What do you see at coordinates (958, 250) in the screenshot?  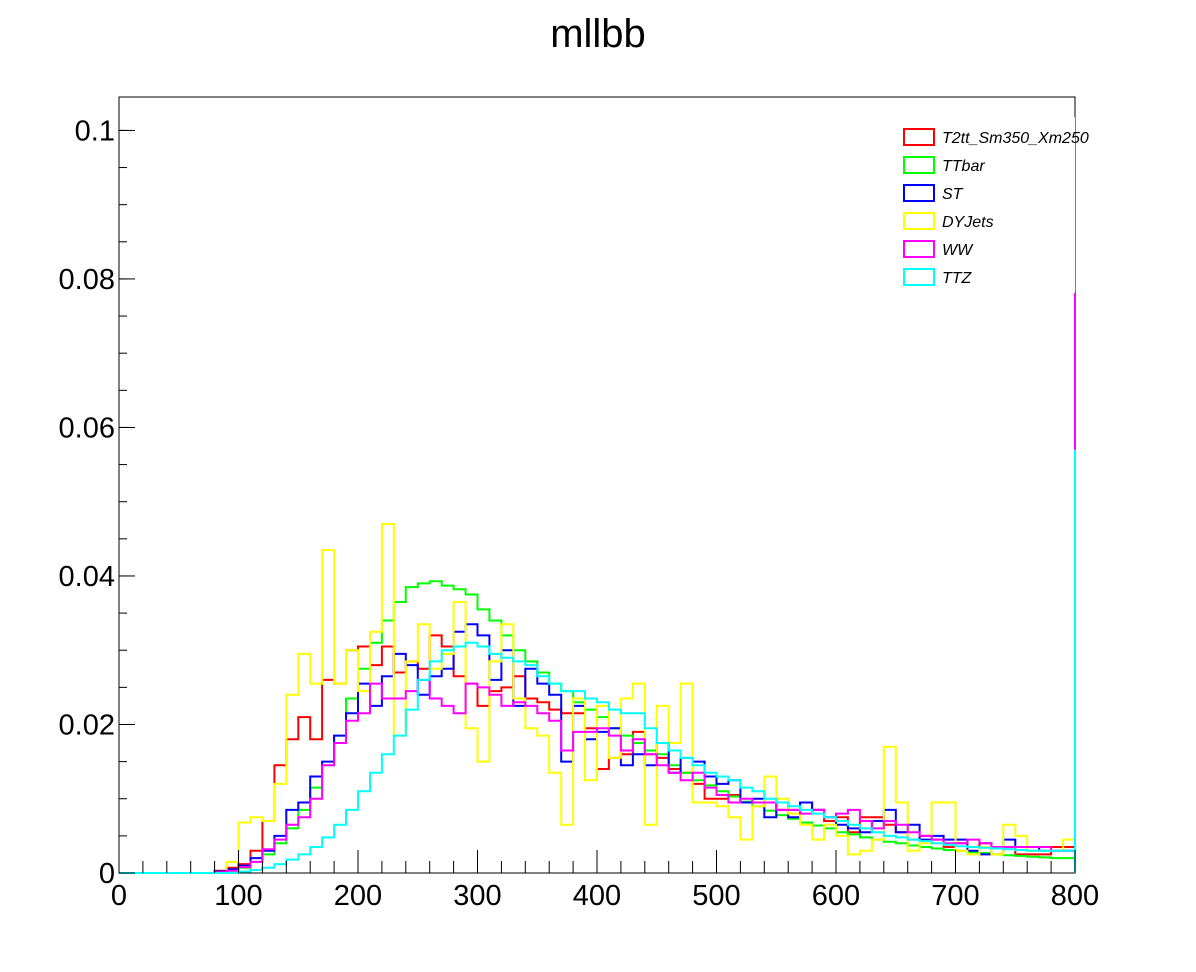 I see `legend-label-4: WW` at bounding box center [958, 250].